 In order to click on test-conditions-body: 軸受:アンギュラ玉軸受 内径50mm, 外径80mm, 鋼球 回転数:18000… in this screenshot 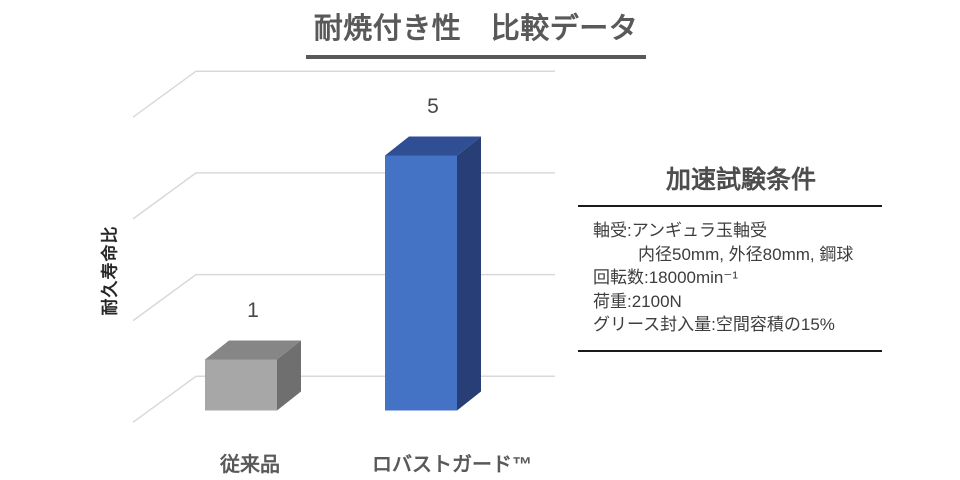, I will do `click(730, 279)`.